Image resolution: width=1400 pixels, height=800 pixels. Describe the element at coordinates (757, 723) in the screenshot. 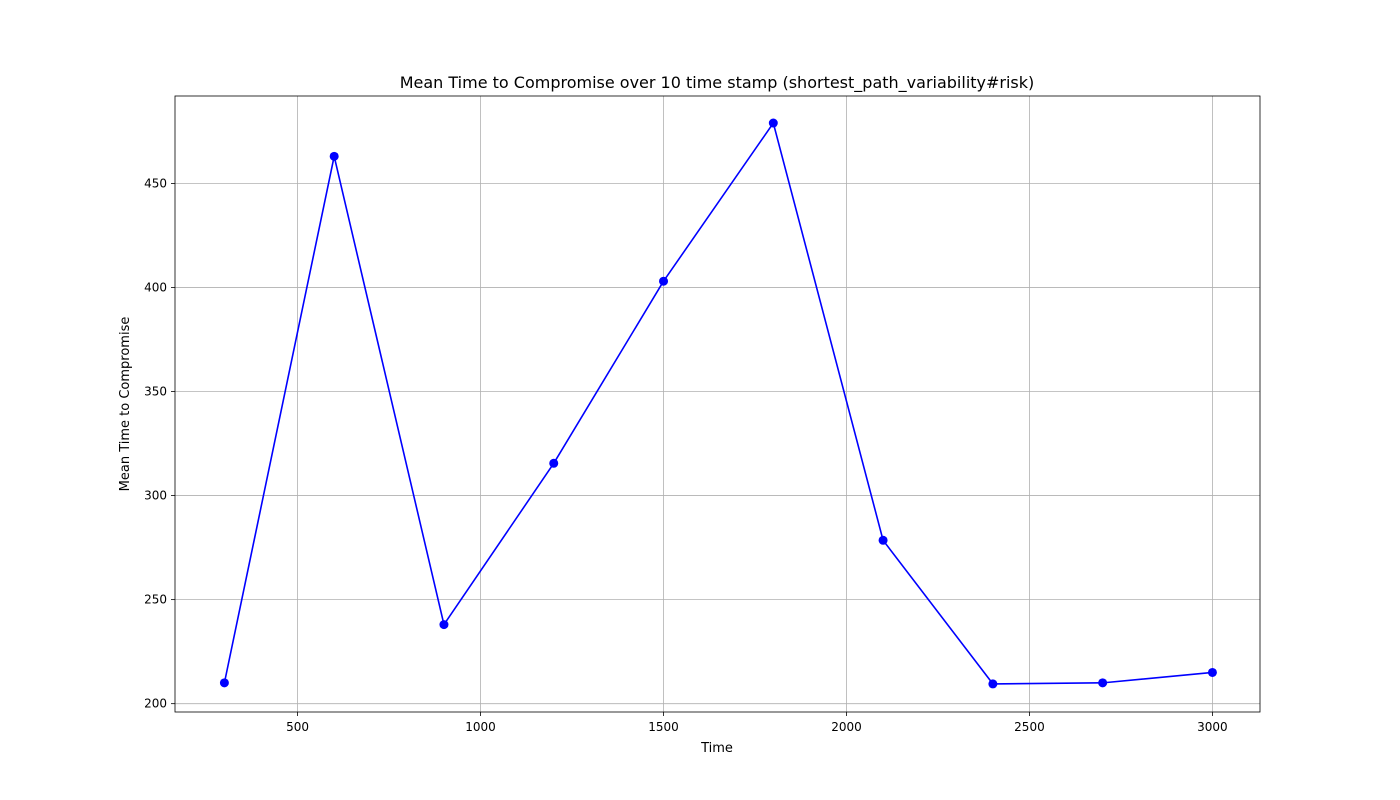

I see `x-axis: 500 1000 1500 2000 2500 3000` at that location.